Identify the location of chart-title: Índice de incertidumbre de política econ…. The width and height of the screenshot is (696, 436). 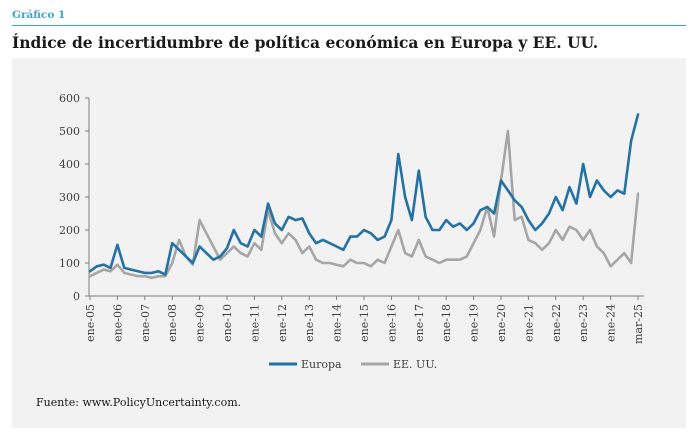
(305, 42).